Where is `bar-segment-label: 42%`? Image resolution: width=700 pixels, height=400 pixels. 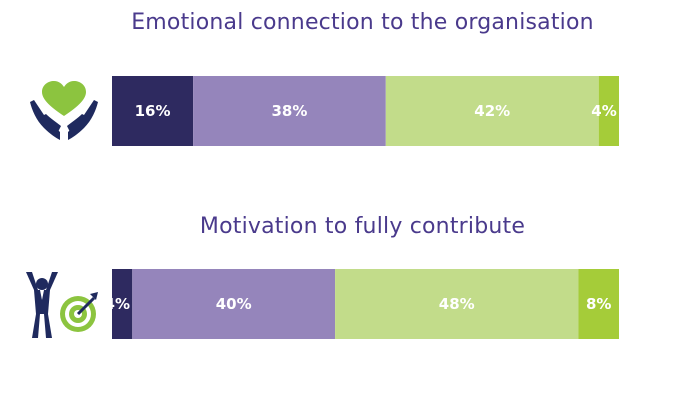
bar-segment-label: 42% is located at coordinates (492, 111).